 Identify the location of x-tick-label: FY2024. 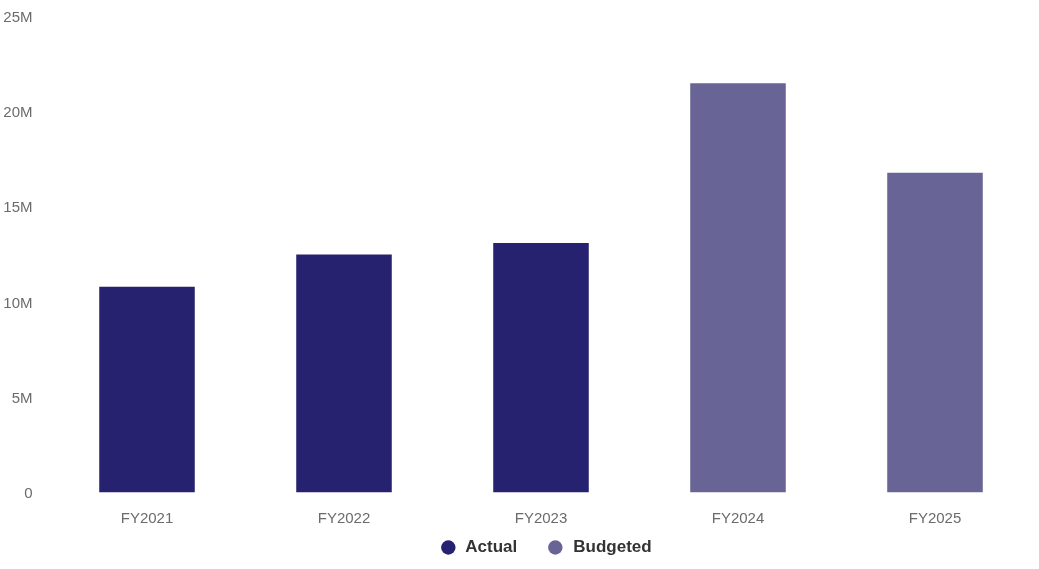
(738, 517).